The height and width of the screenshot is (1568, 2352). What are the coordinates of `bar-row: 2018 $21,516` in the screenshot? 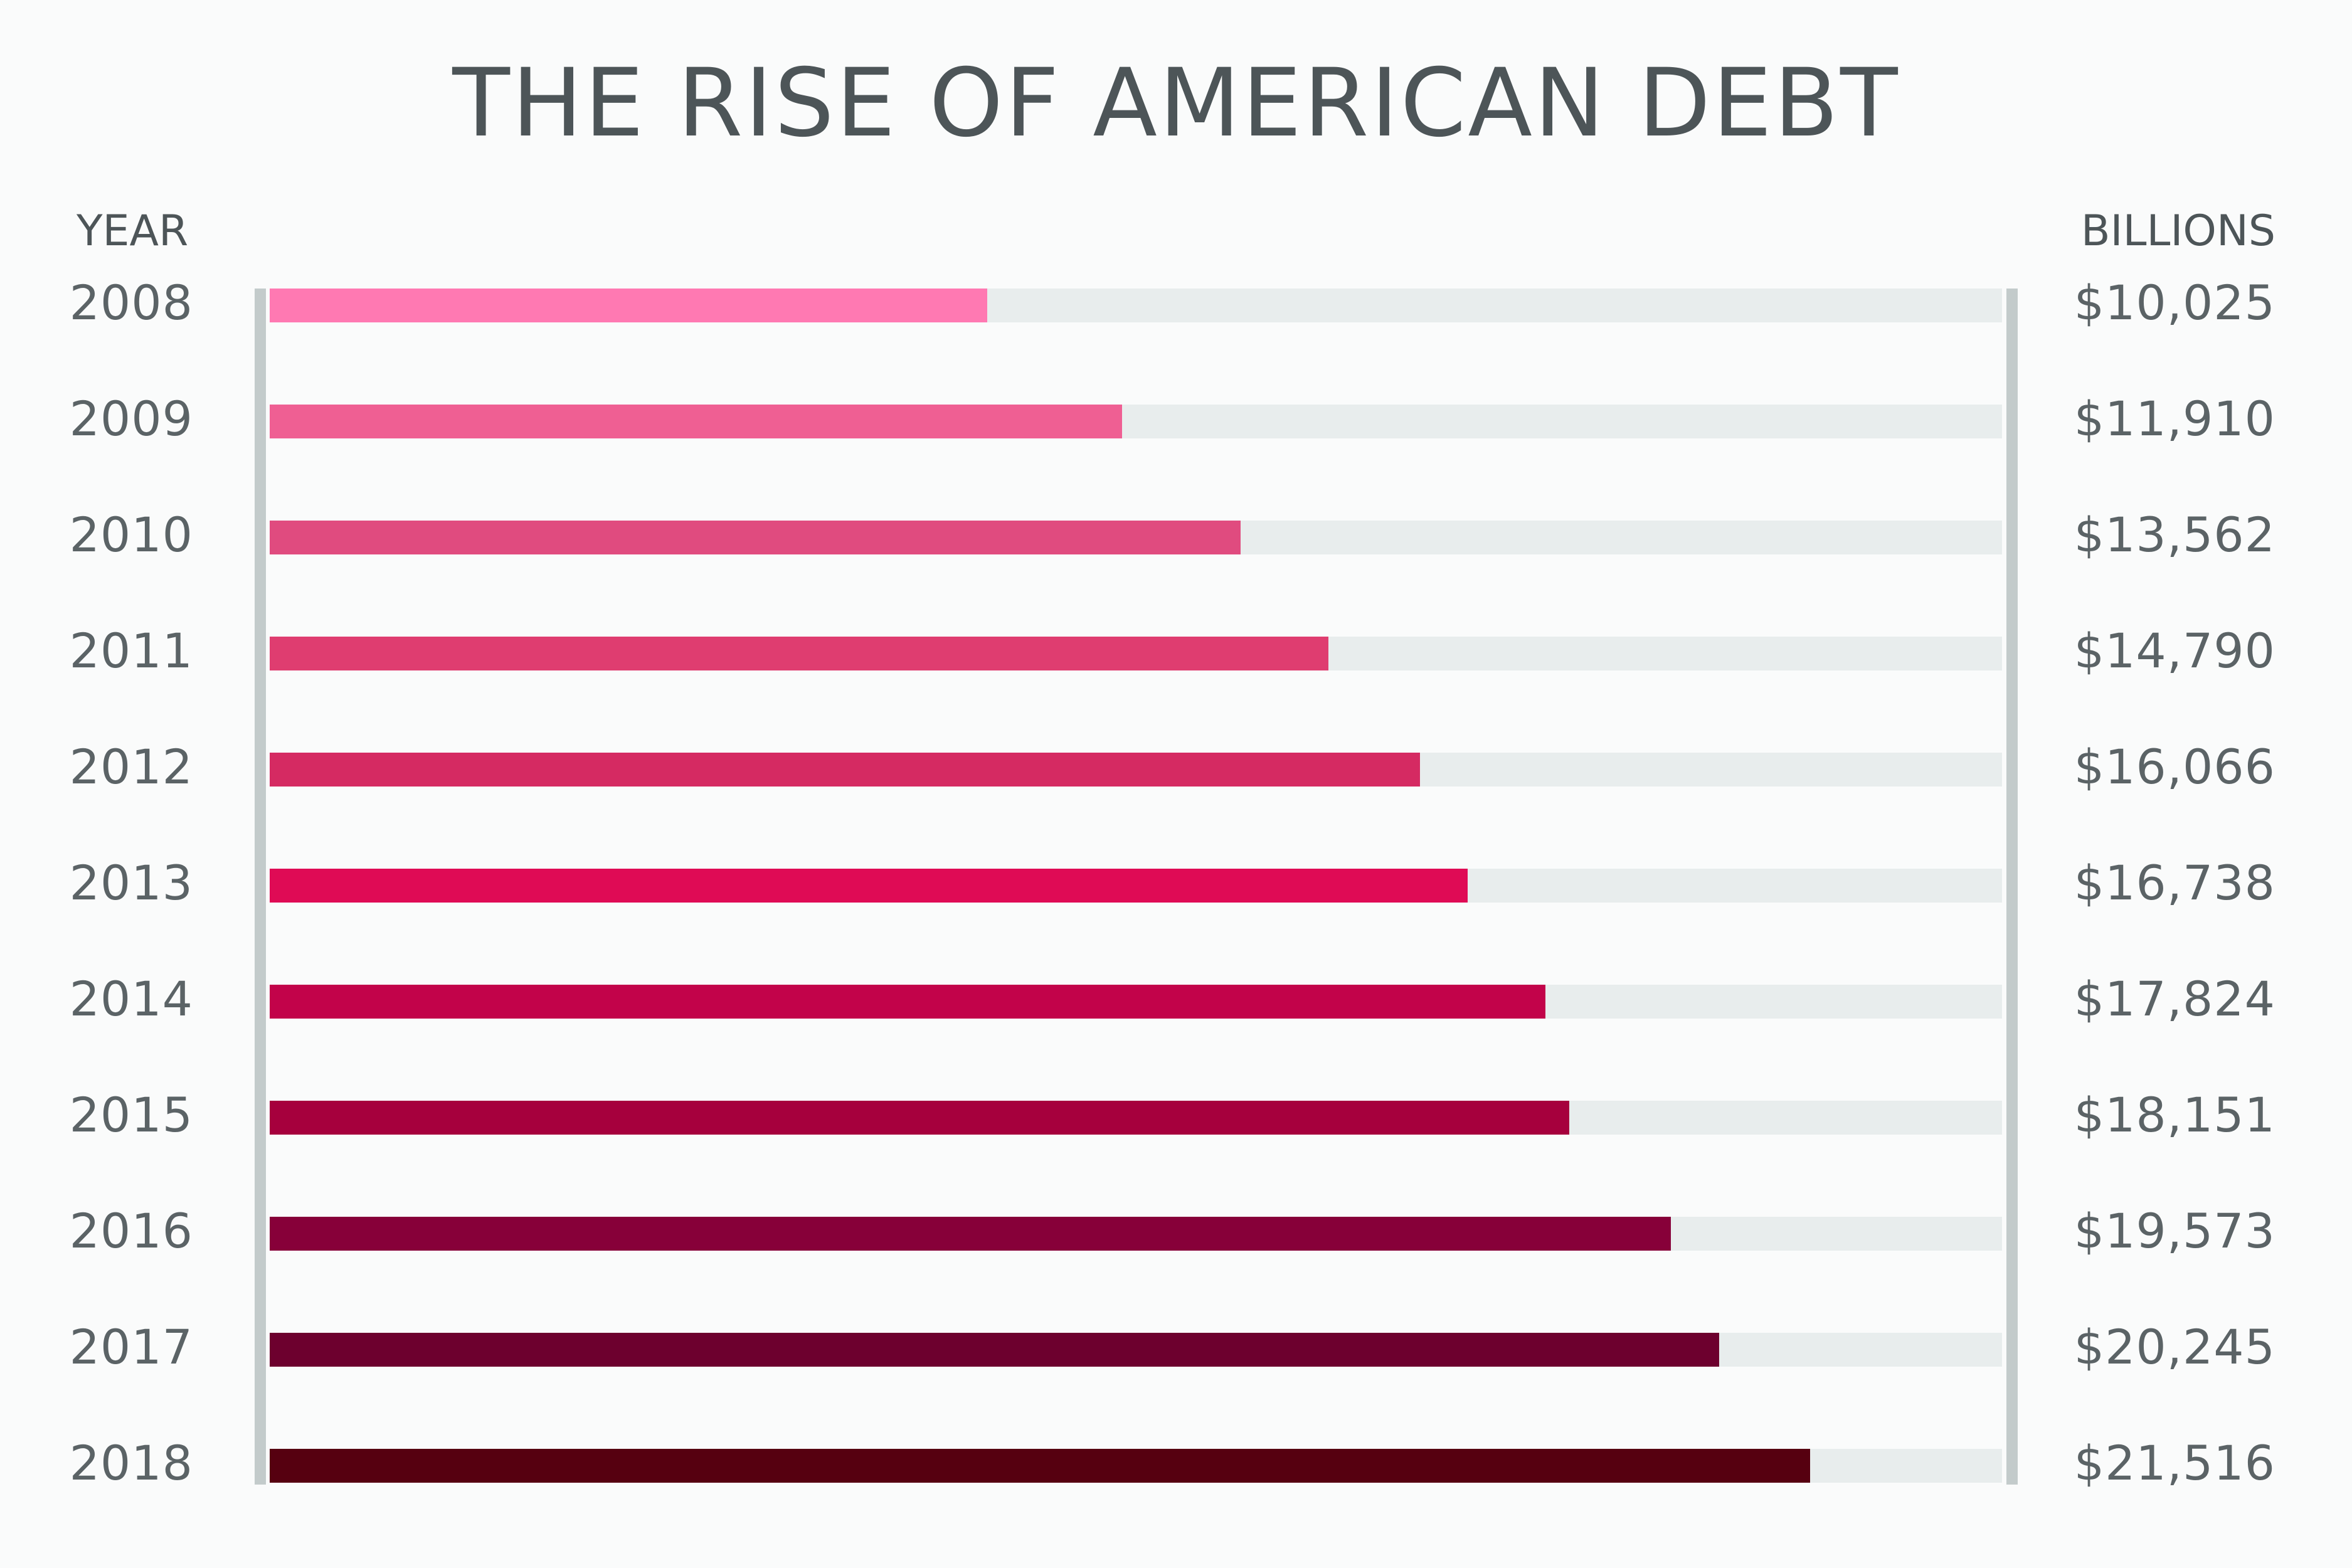 It's located at (1176, 1463).